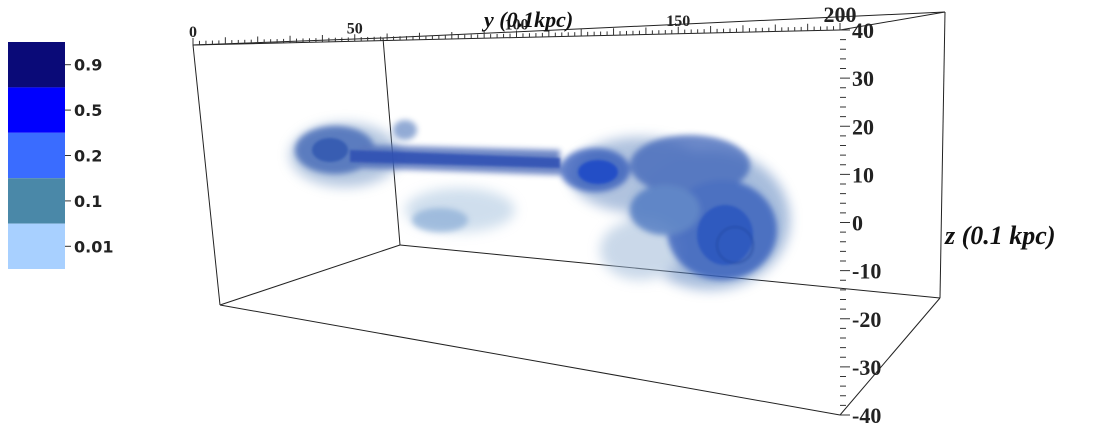 The width and height of the screenshot is (1111, 443). Describe the element at coordinates (866, 415) in the screenshot. I see `z-tick-label: -40` at that location.